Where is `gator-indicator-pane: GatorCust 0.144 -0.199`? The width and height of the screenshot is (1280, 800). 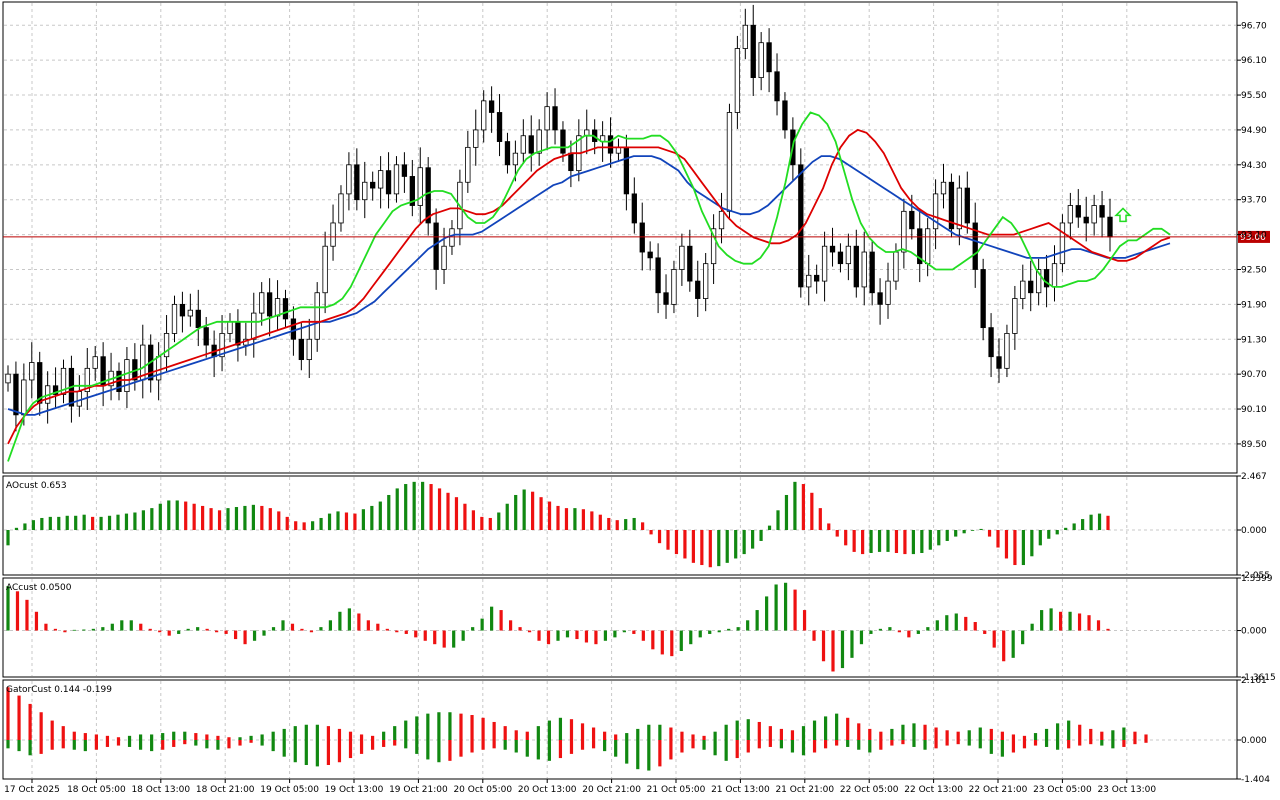
gator-indicator-pane: GatorCust 0.144 -0.199 is located at coordinates (620, 728).